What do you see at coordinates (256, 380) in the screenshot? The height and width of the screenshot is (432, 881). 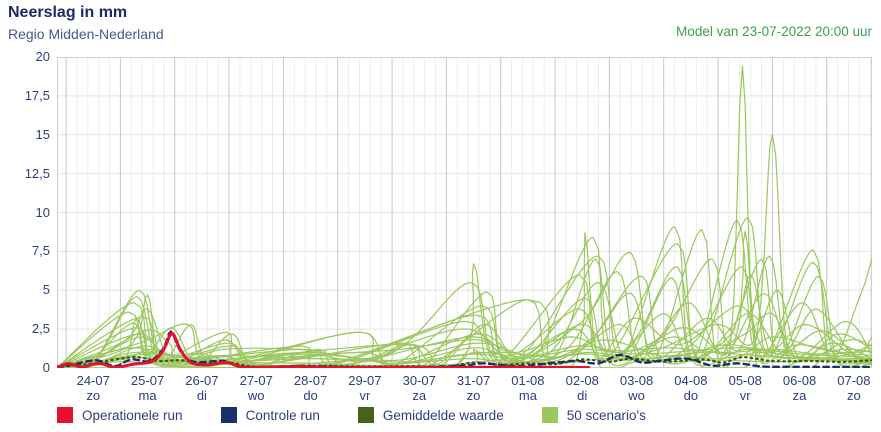 I see `x-tick-date: 27-07` at bounding box center [256, 380].